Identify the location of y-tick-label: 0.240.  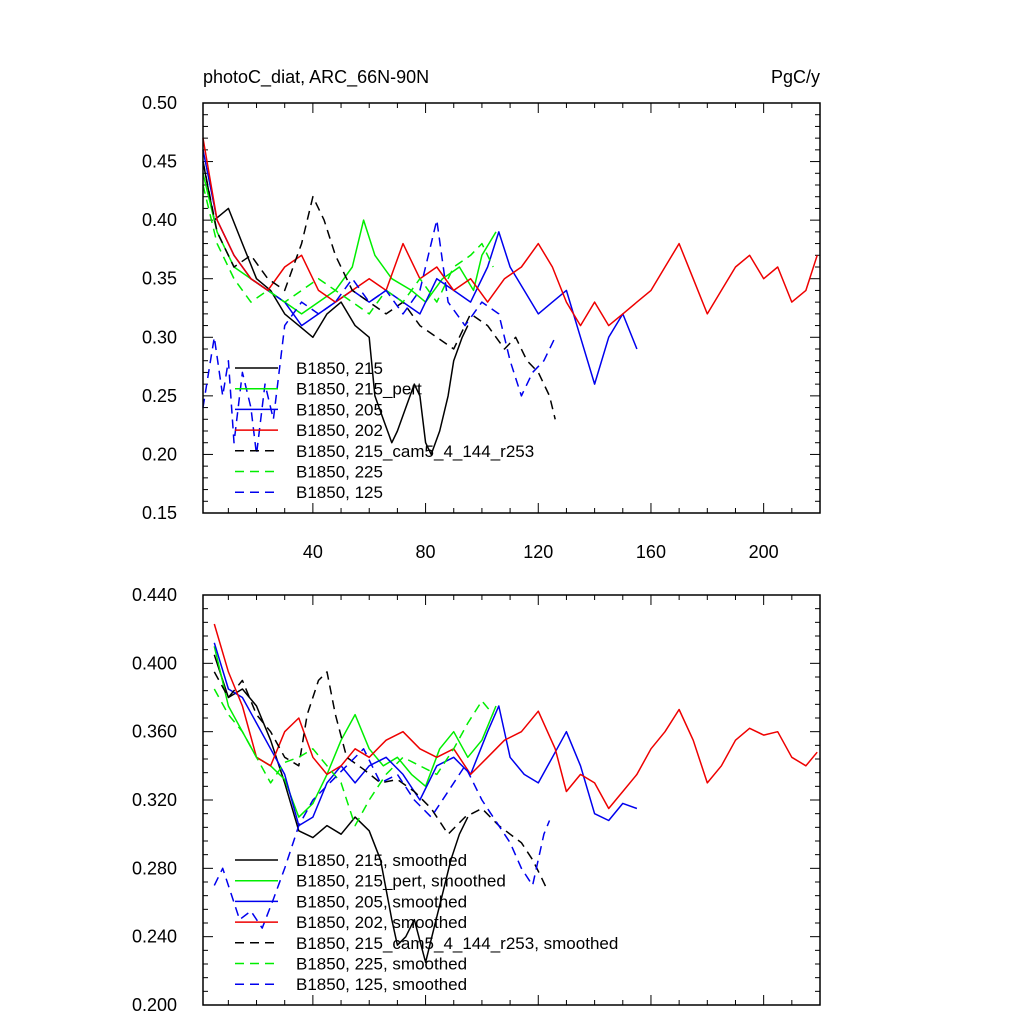
(154, 937).